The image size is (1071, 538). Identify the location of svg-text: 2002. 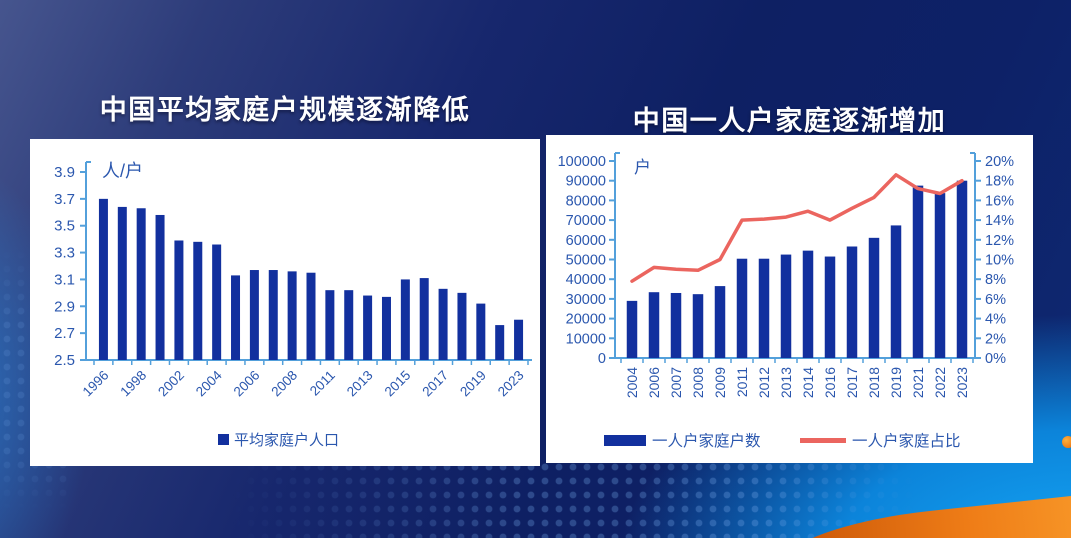
(171, 384).